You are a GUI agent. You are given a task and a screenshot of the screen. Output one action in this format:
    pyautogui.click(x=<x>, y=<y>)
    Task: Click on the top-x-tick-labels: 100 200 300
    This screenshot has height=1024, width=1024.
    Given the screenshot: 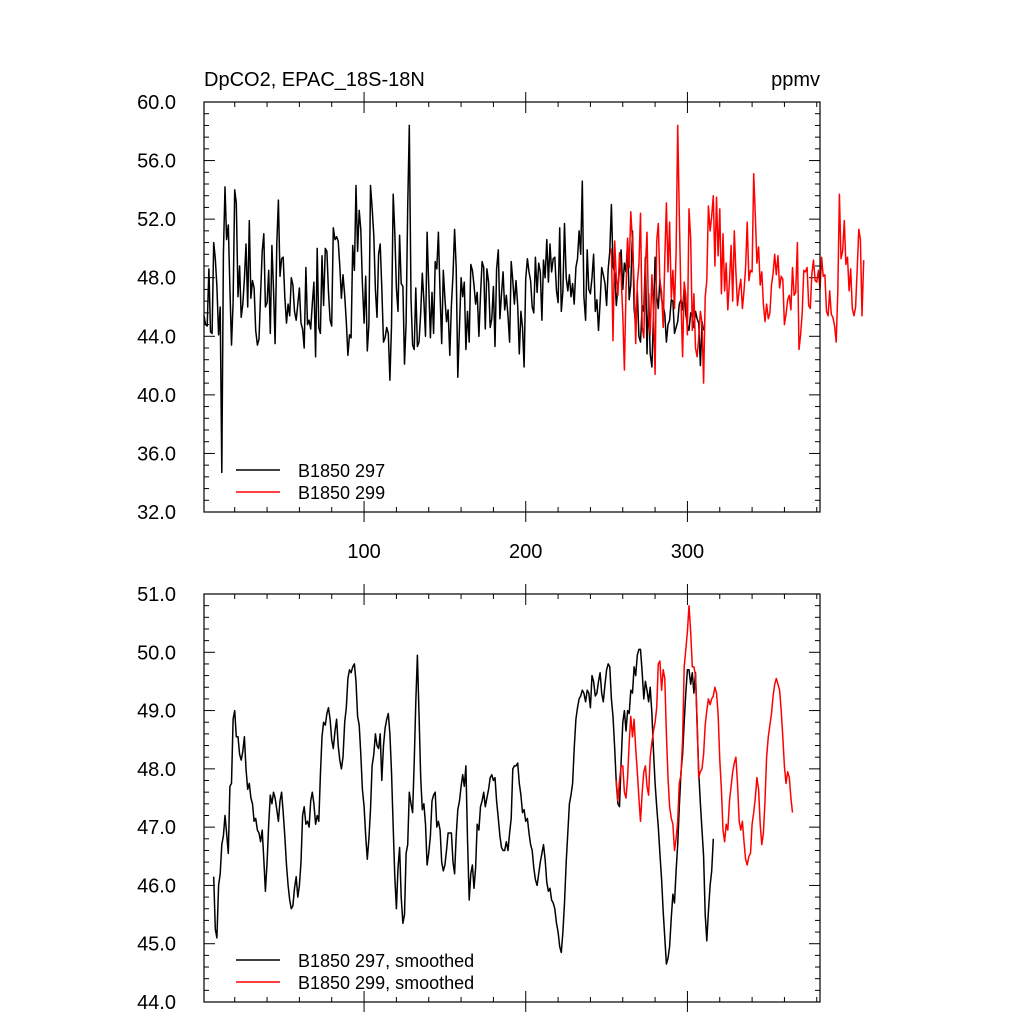 What is the action you would take?
    pyautogui.click(x=525, y=552)
    